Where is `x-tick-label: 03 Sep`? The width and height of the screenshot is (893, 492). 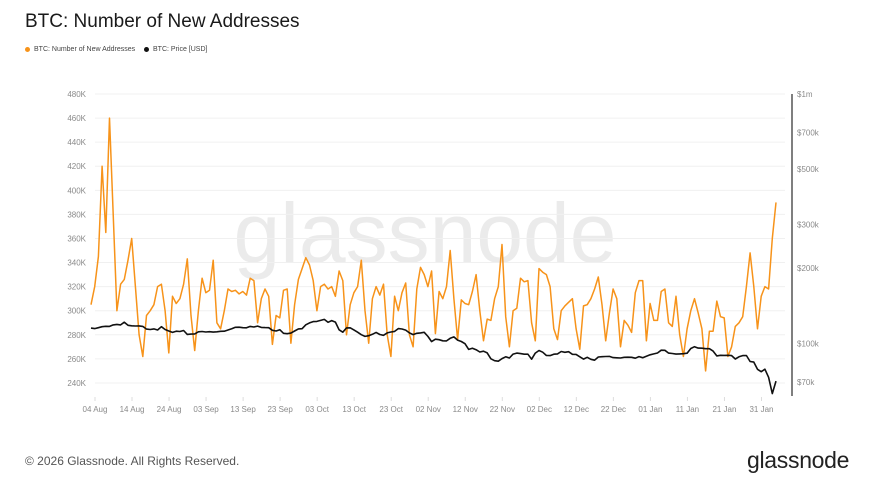 x-tick-label: 03 Sep is located at coordinates (206, 409).